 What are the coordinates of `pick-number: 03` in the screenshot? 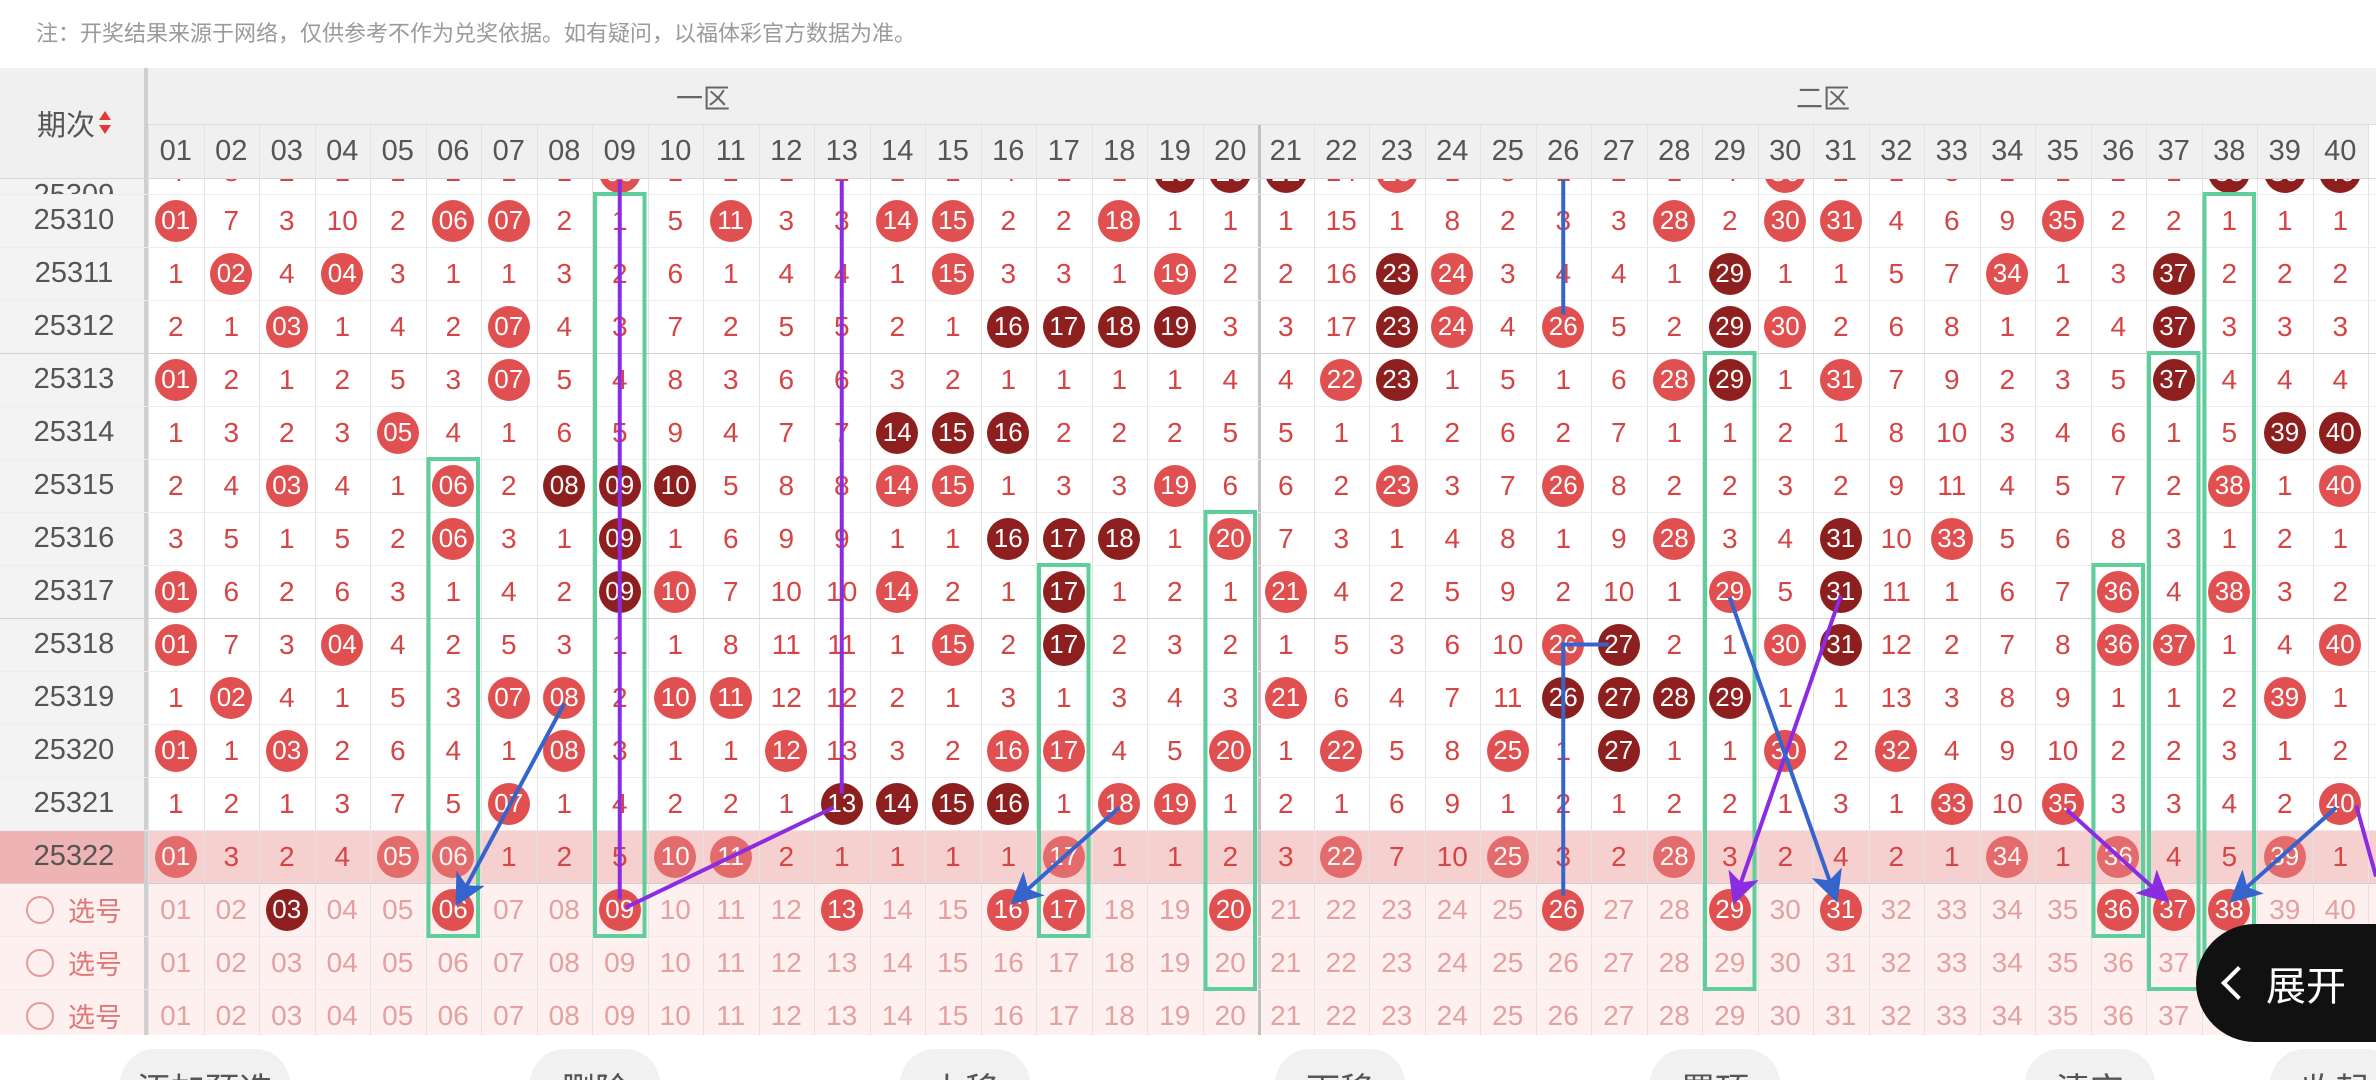 It's located at (287, 909).